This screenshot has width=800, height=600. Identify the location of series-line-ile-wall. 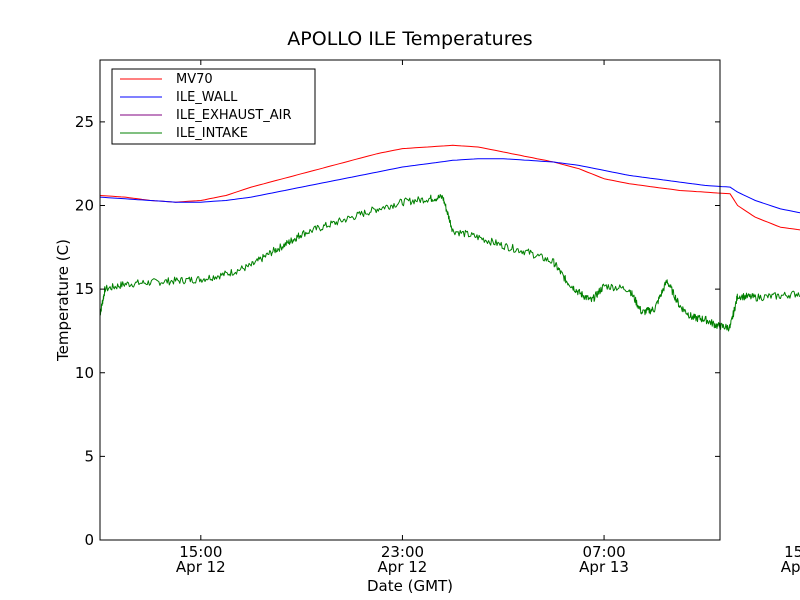
(449, 186).